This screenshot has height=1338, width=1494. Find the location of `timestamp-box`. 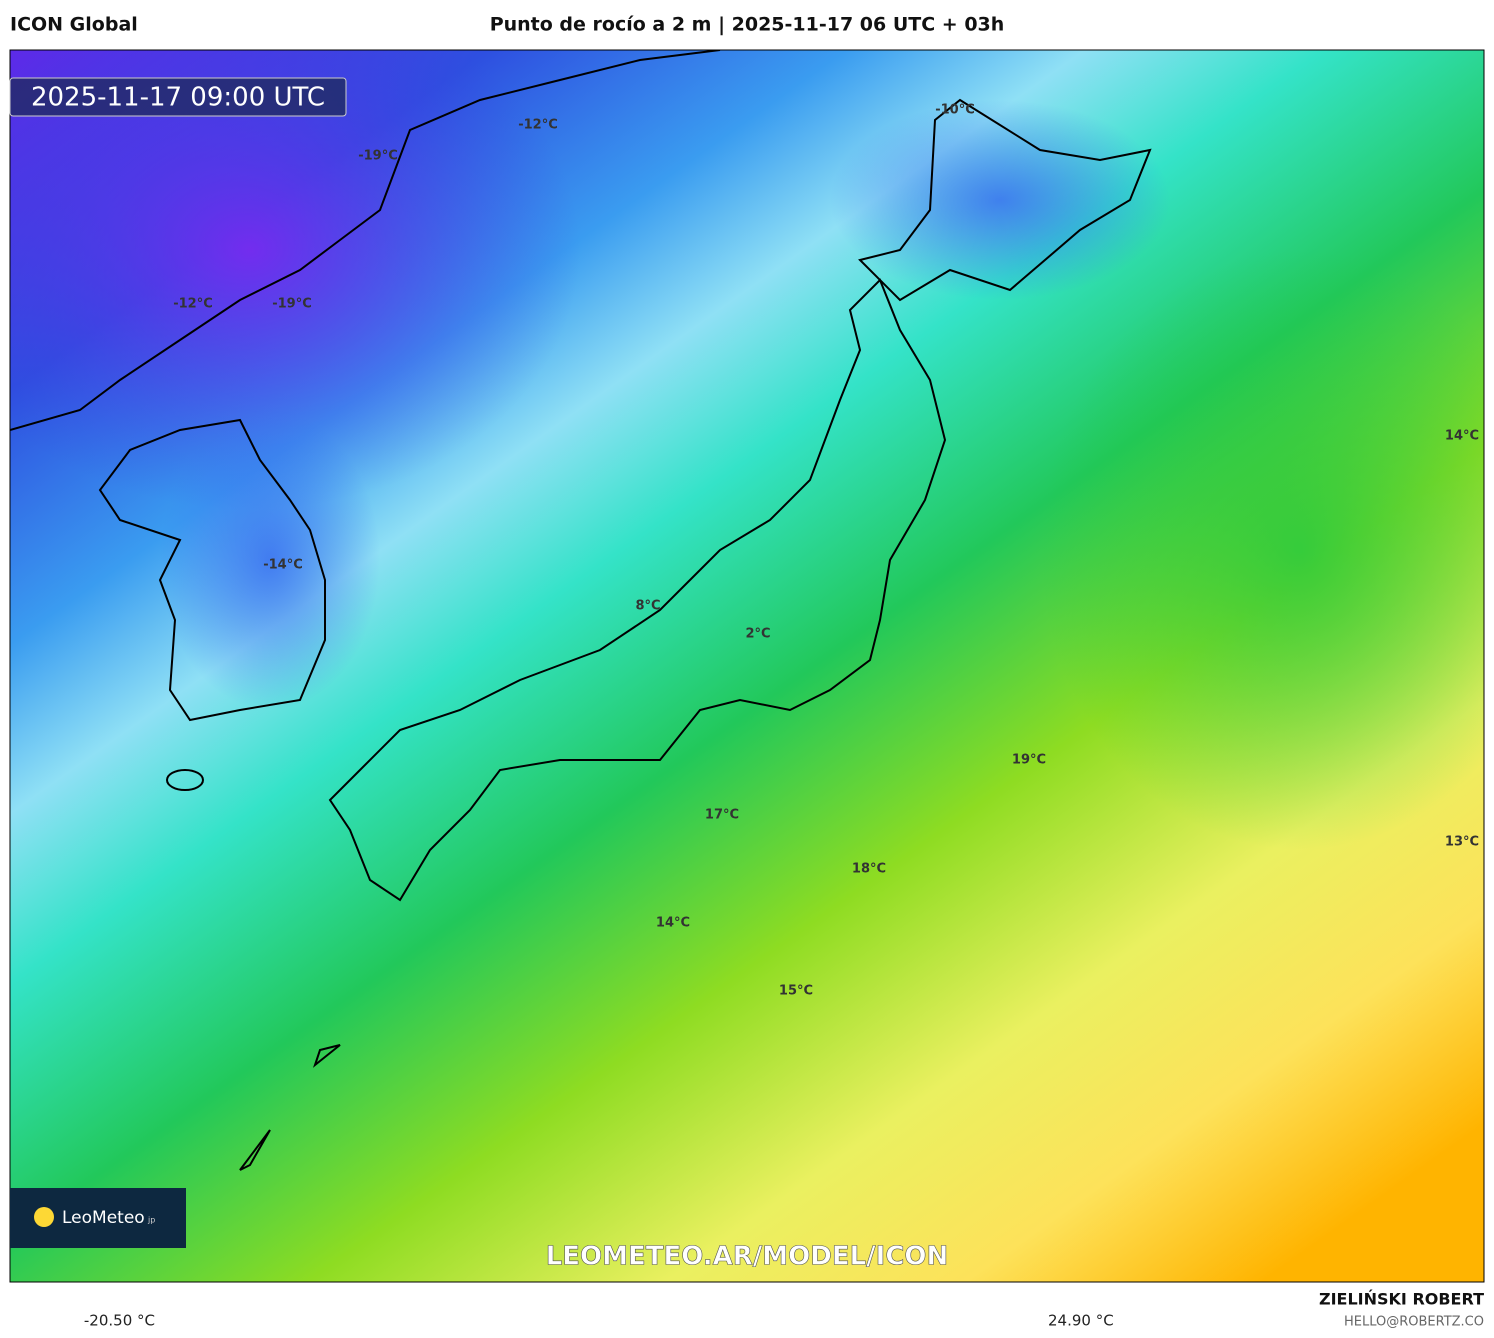

timestamp-box is located at coordinates (178, 97).